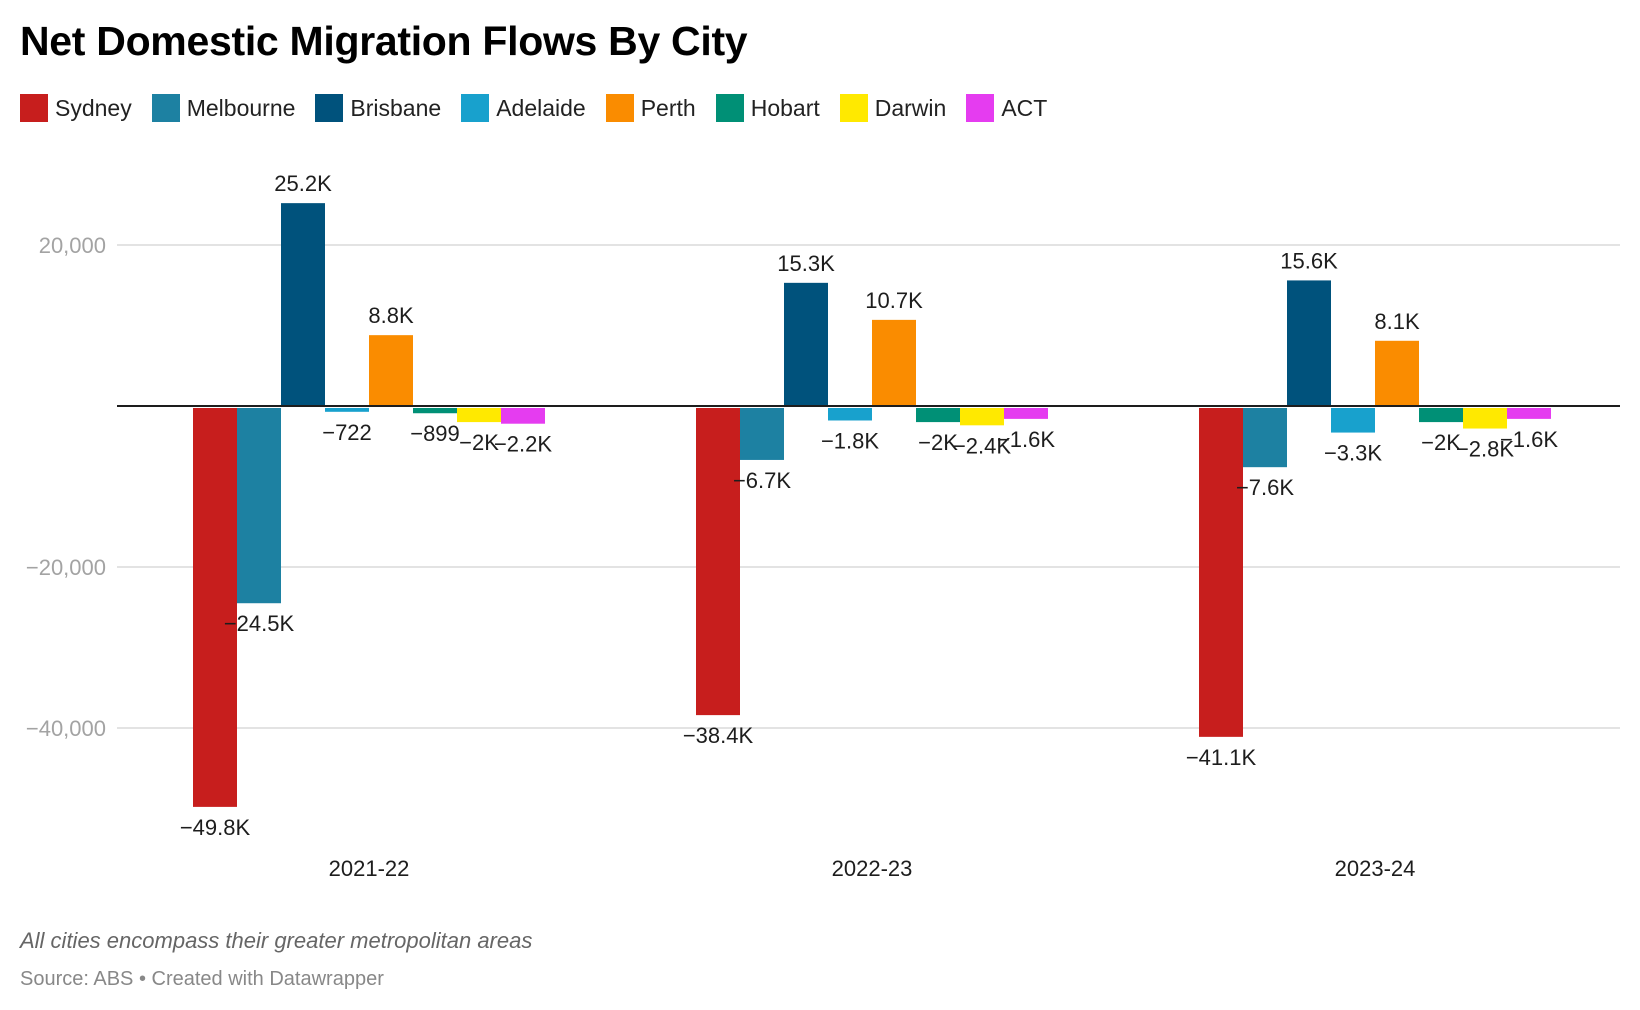 The image size is (1640, 1010). I want to click on legend-item-act: ACT, so click(1006, 108).